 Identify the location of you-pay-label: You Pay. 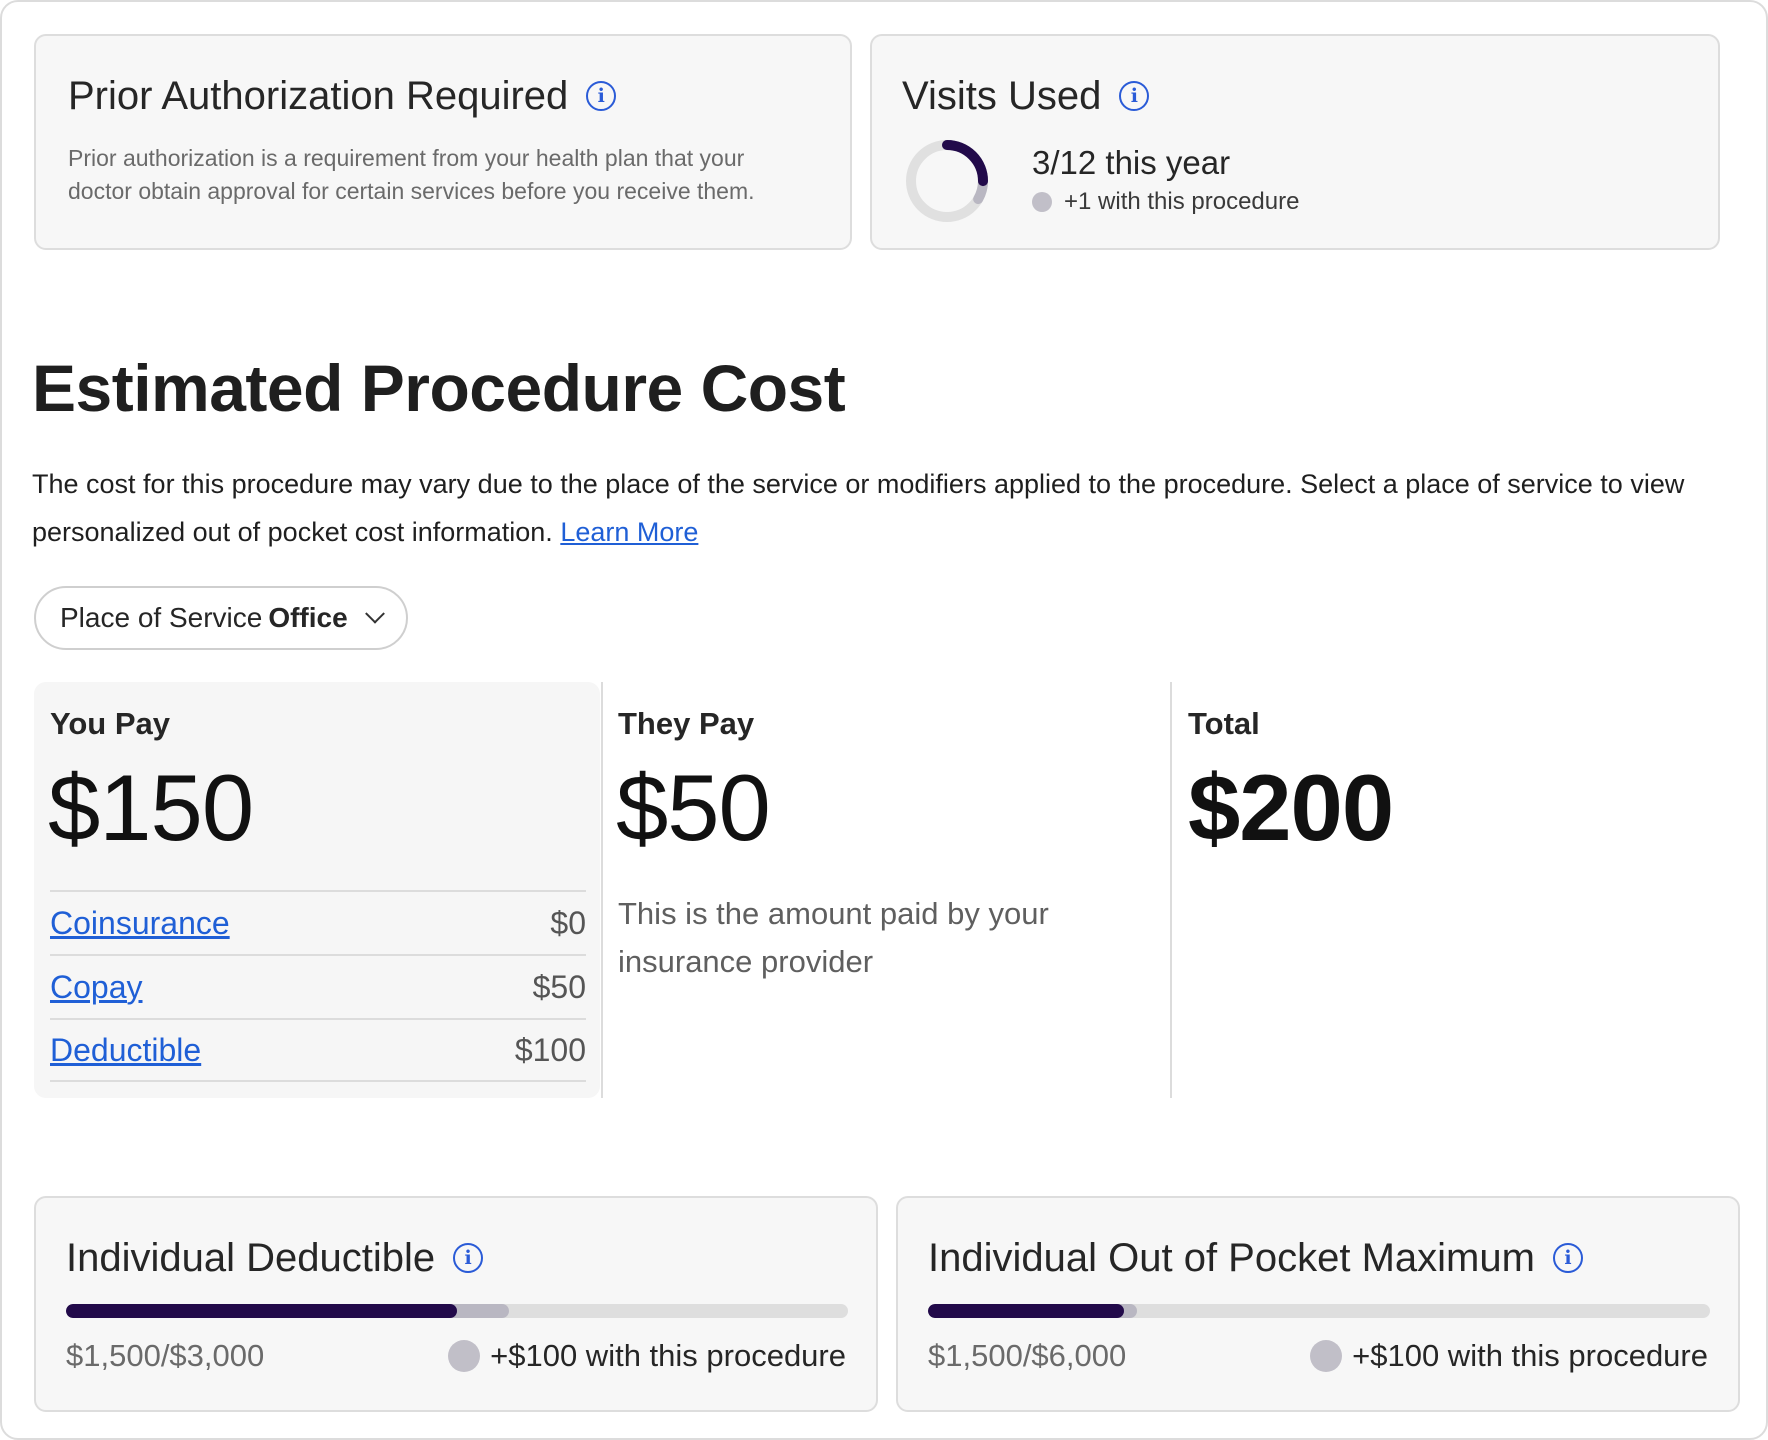
(110, 723).